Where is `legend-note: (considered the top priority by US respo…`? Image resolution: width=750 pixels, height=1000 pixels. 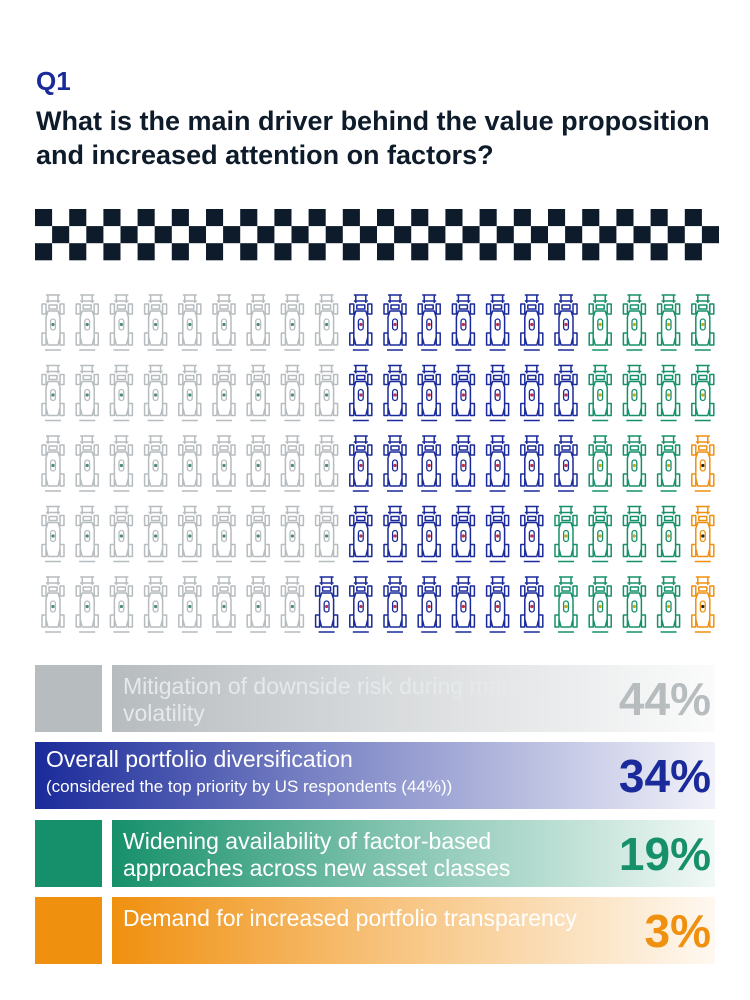
legend-note: (considered the top priority by US respo… is located at coordinates (249, 786).